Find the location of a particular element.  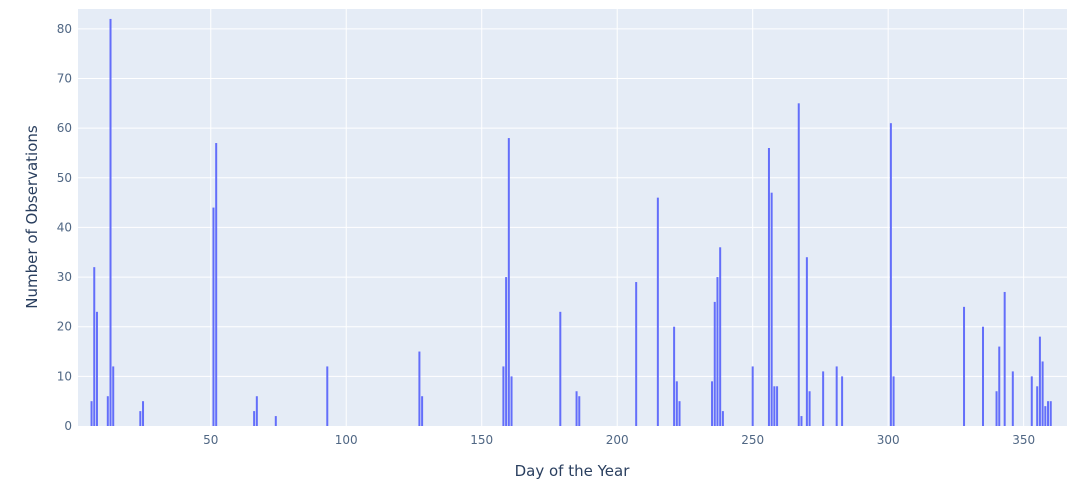

x-axis-ticks: 50 100 150 200 250 300 350 is located at coordinates (619, 440).